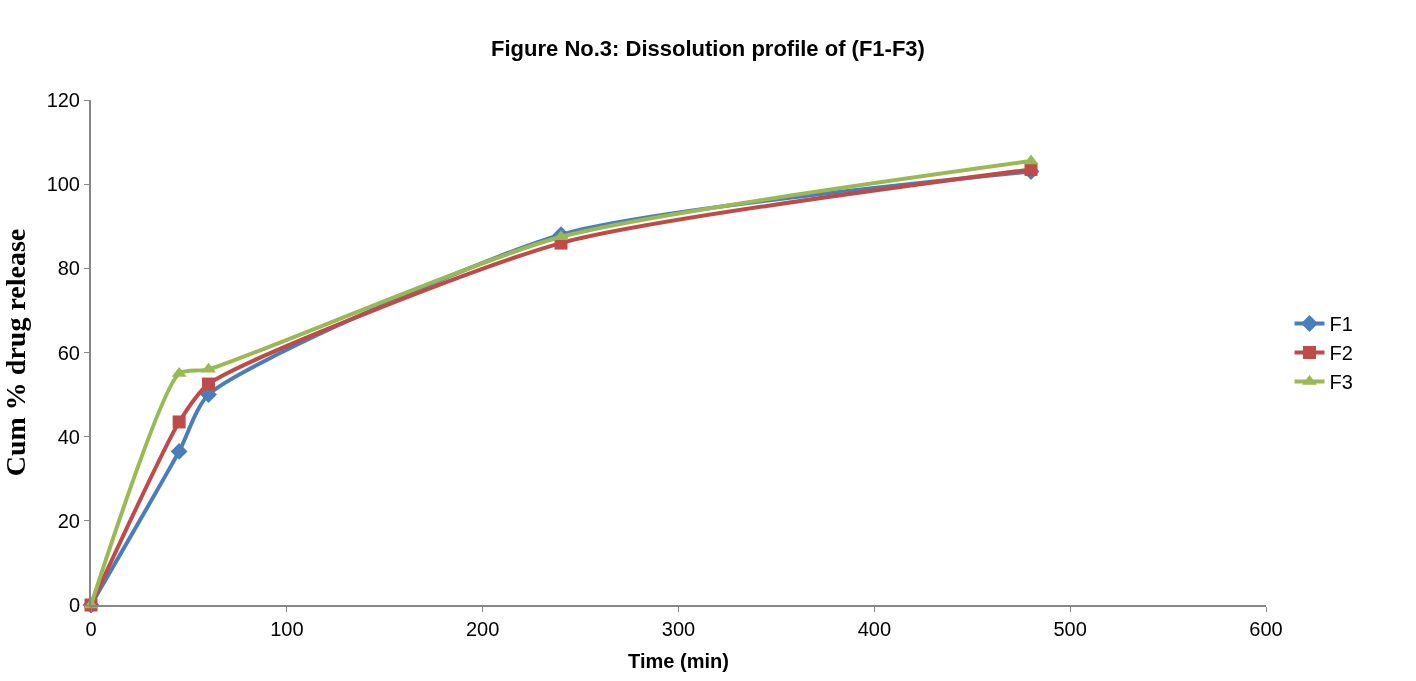  I want to click on x-tick-label: 300, so click(678, 629).